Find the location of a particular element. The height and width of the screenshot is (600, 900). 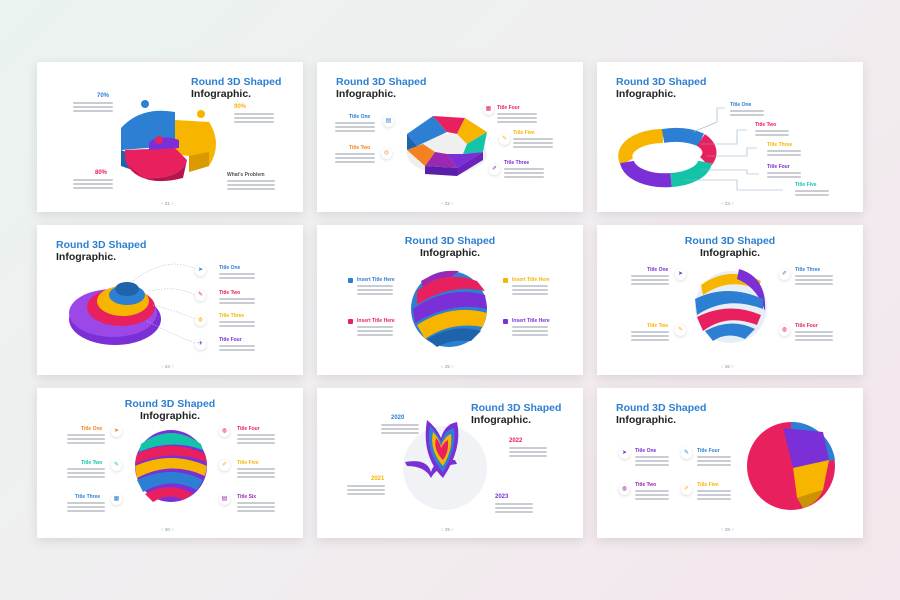

pen-icon: ✎ is located at coordinates (686, 453).